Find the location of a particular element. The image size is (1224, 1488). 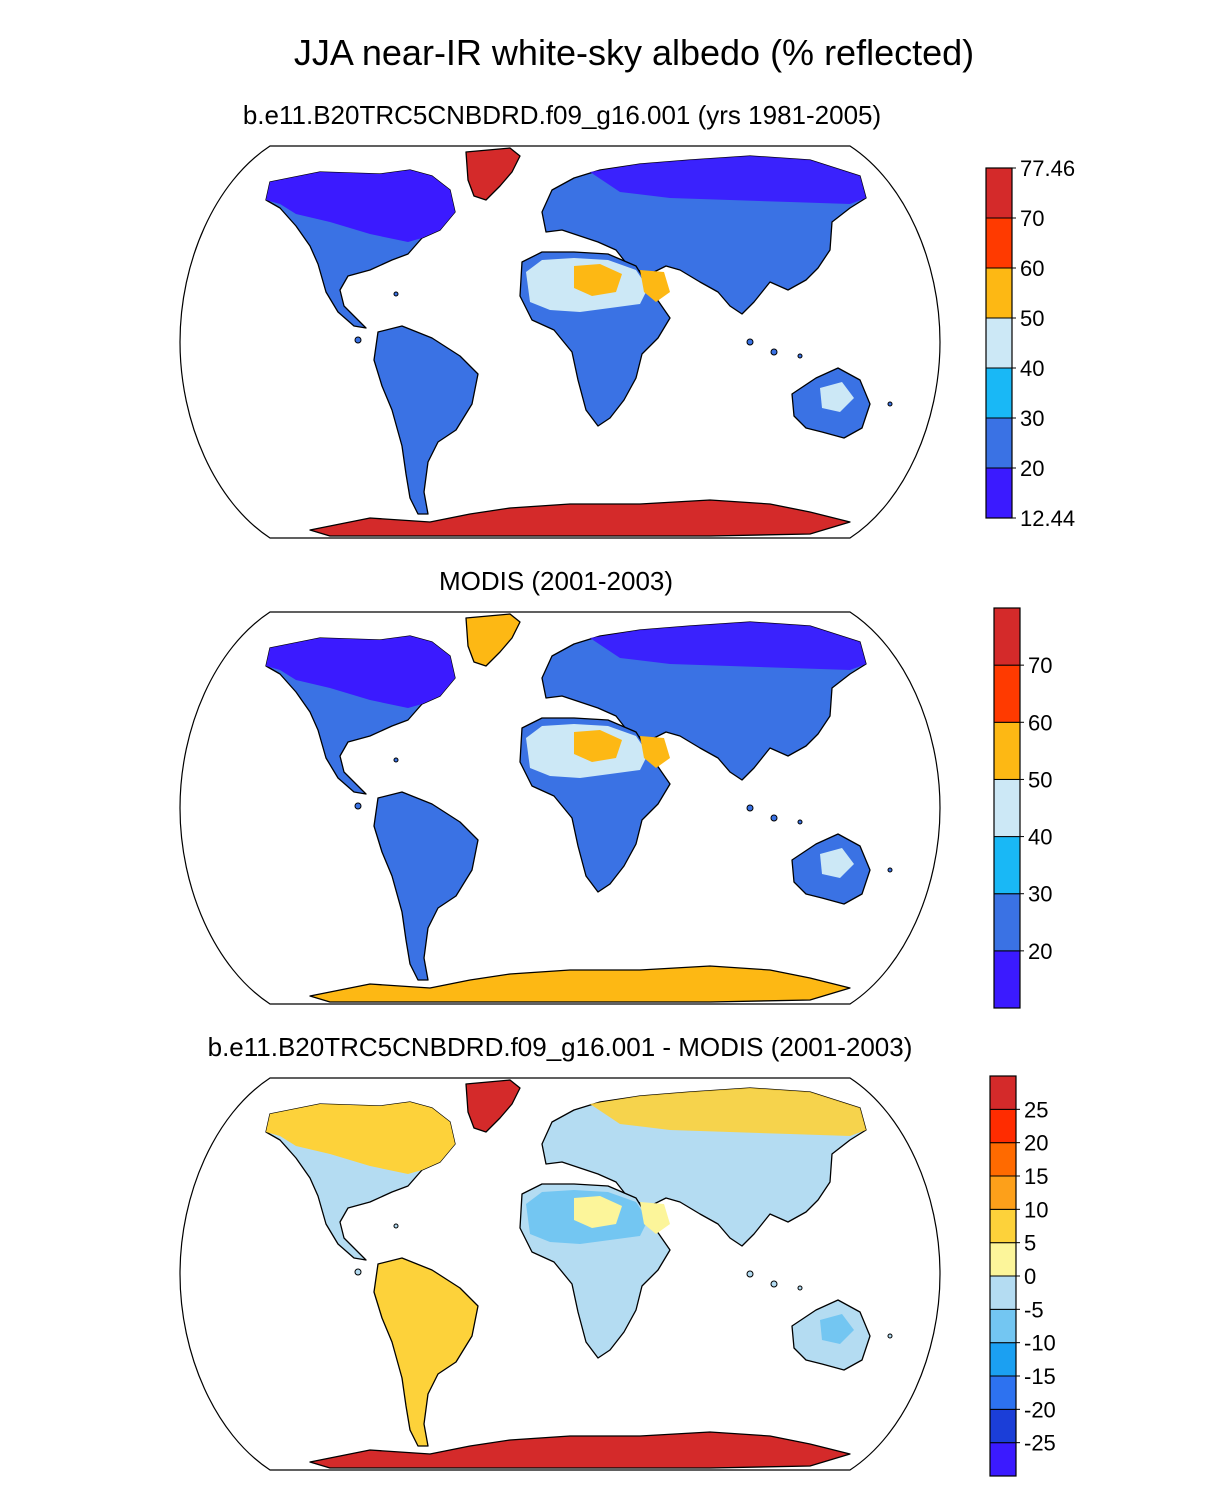

panel-2-title: MODIS (2001-2003) is located at coordinates (556, 581).